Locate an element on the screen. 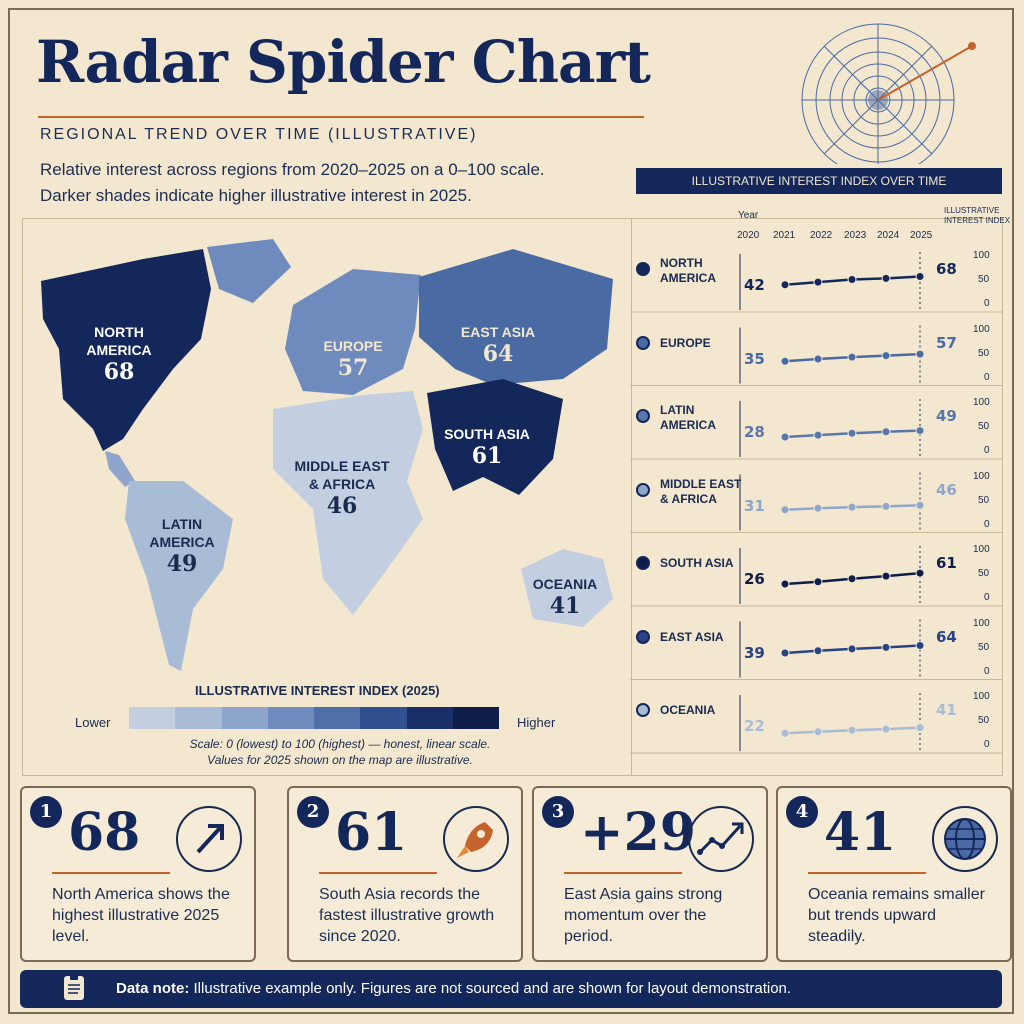 The height and width of the screenshot is (1024, 1024). map-label-north-america: NORTH AMERICA 68 is located at coordinates (119, 354).